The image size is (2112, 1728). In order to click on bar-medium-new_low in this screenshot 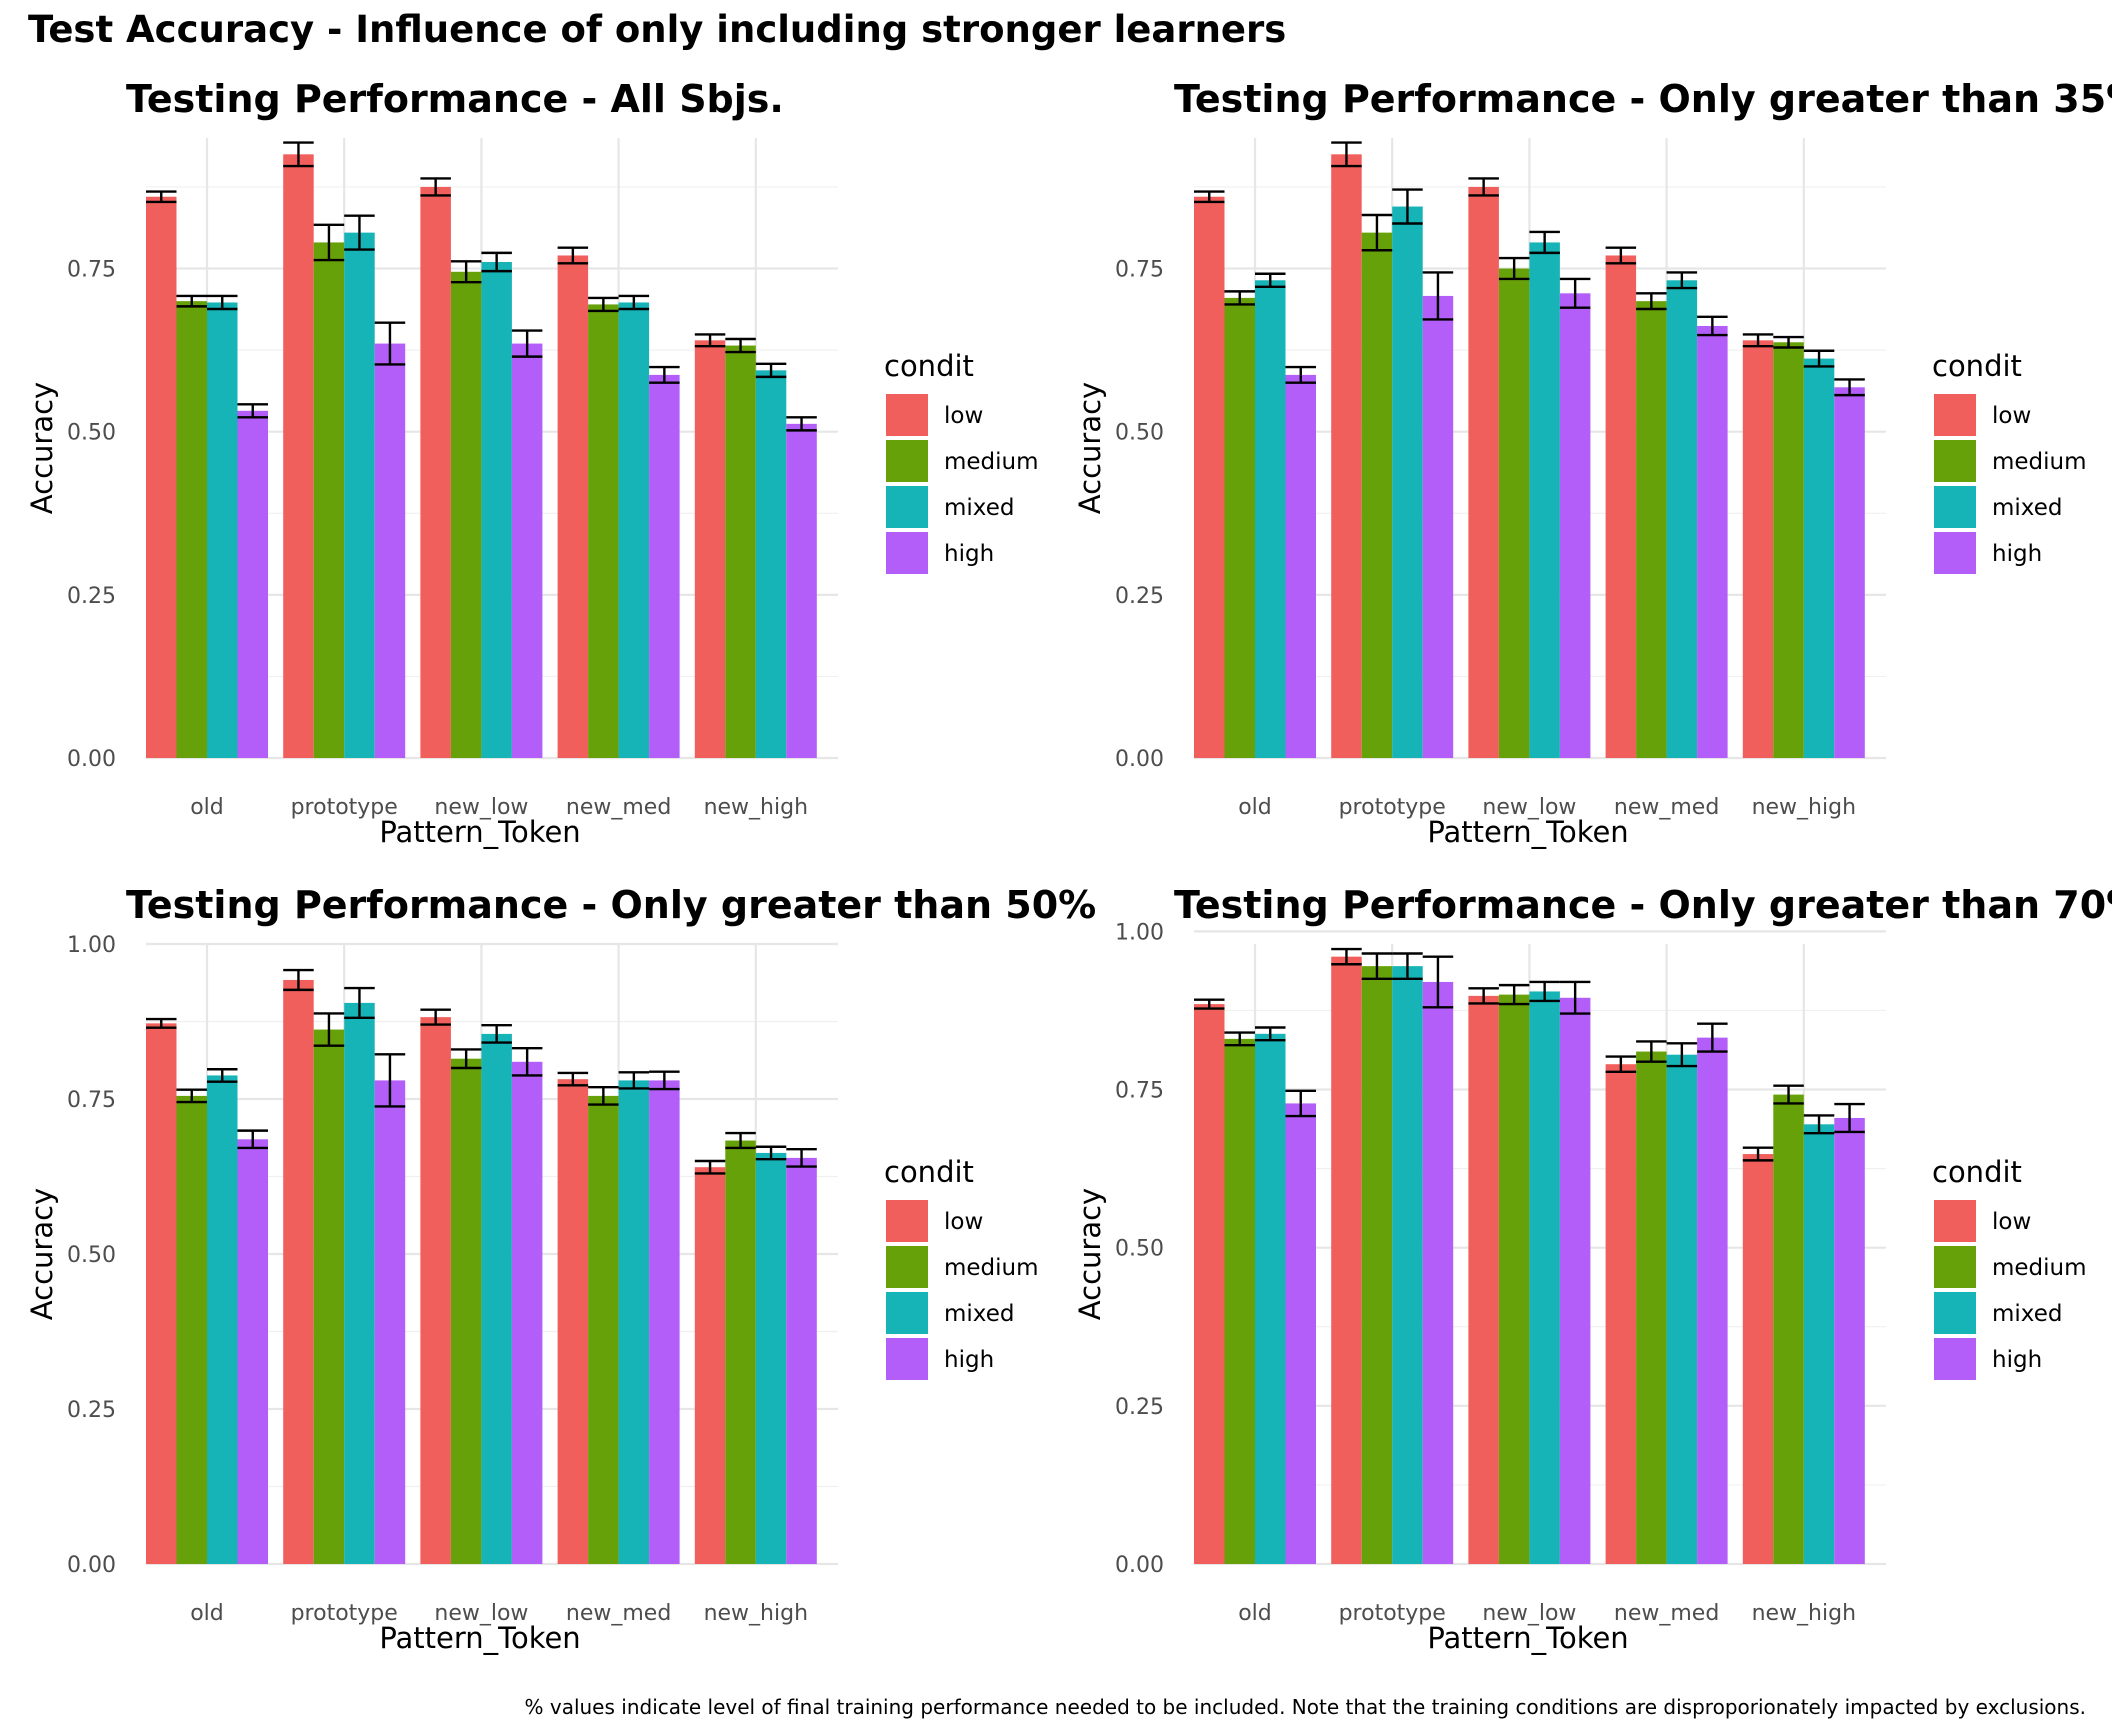, I will do `click(1514, 1279)`.